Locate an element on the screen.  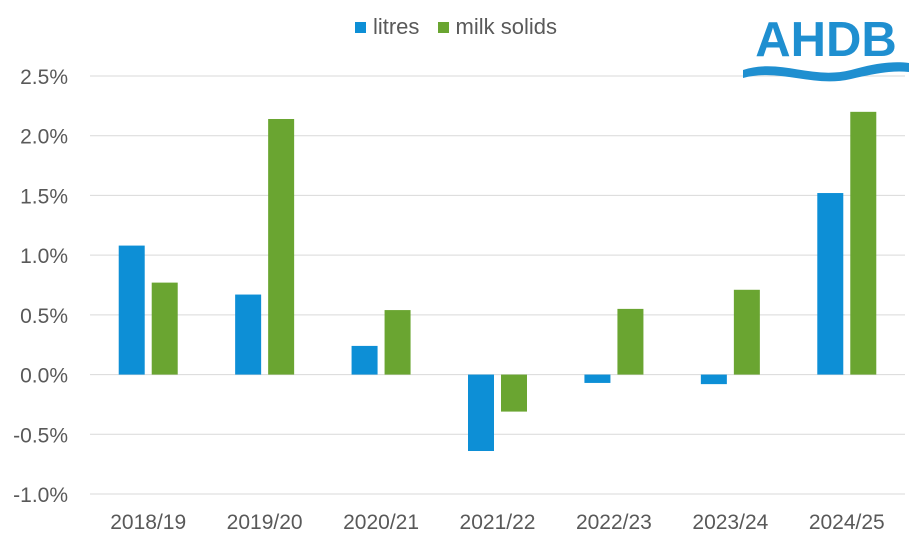
legend-label-litres: litres is located at coordinates (396, 26).